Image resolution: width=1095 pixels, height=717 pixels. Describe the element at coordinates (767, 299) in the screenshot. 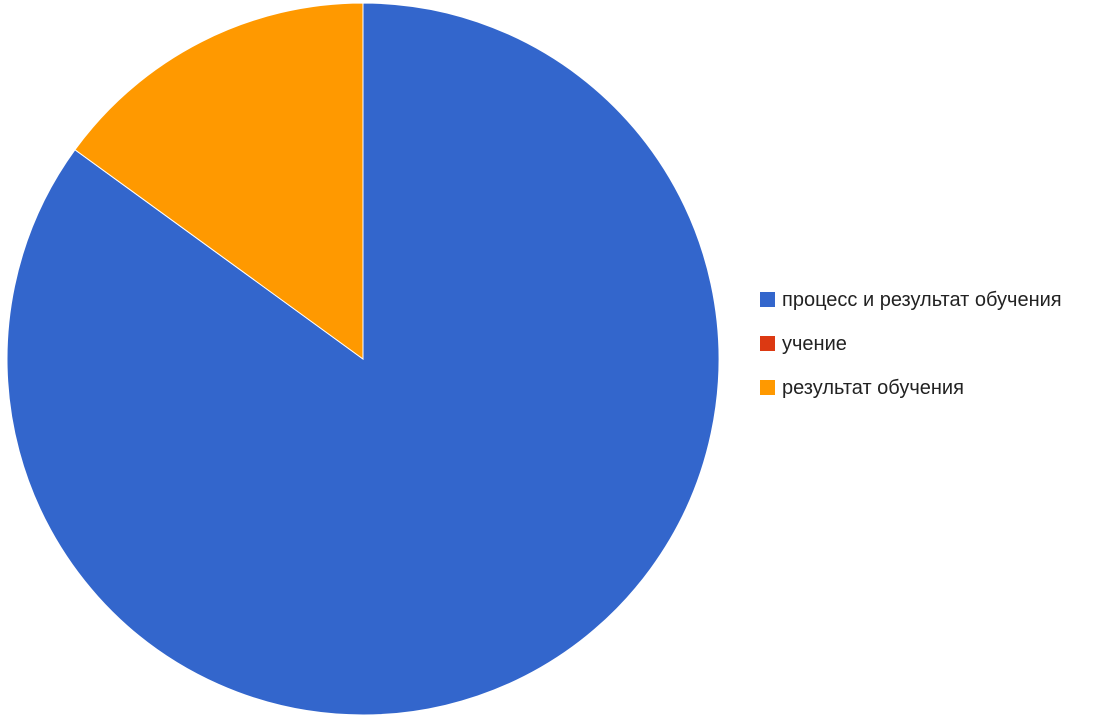

I see `legend-swatch-process-and-result` at that location.